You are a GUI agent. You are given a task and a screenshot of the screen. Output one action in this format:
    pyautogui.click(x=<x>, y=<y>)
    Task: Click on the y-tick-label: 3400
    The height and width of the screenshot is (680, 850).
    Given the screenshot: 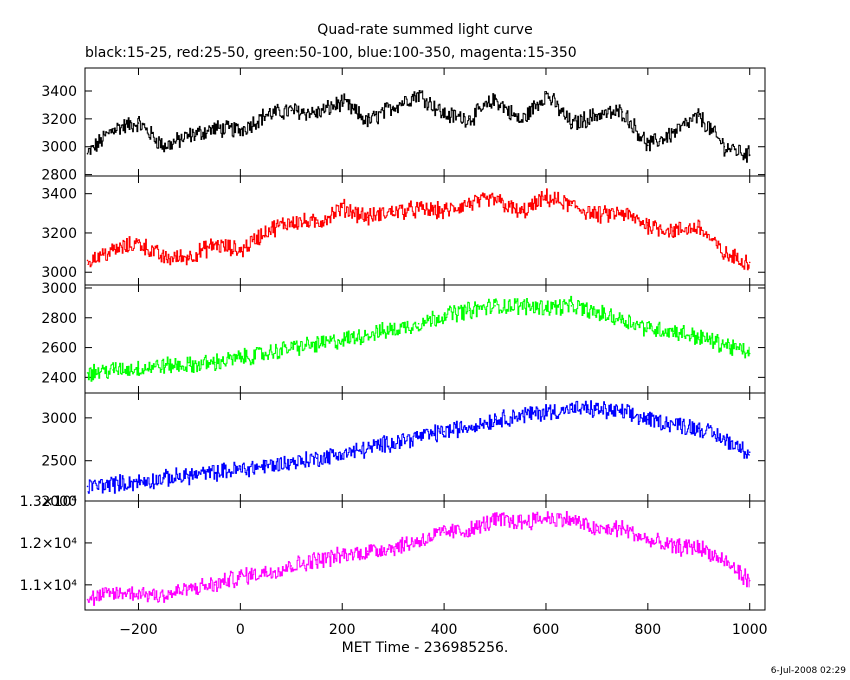 What is the action you would take?
    pyautogui.click(x=59, y=92)
    